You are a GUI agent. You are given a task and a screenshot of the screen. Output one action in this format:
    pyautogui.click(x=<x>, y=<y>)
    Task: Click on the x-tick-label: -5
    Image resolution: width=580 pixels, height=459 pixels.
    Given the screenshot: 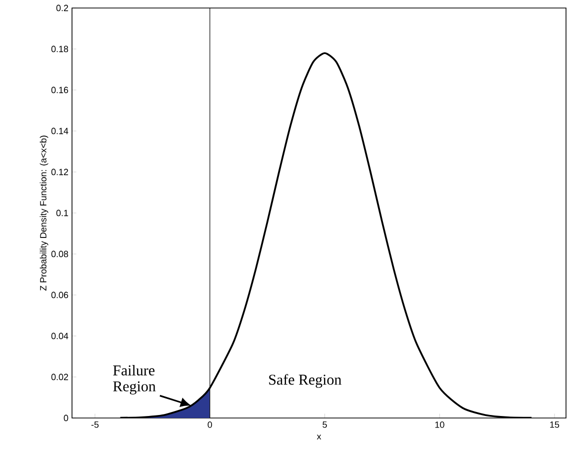 What is the action you would take?
    pyautogui.click(x=95, y=425)
    